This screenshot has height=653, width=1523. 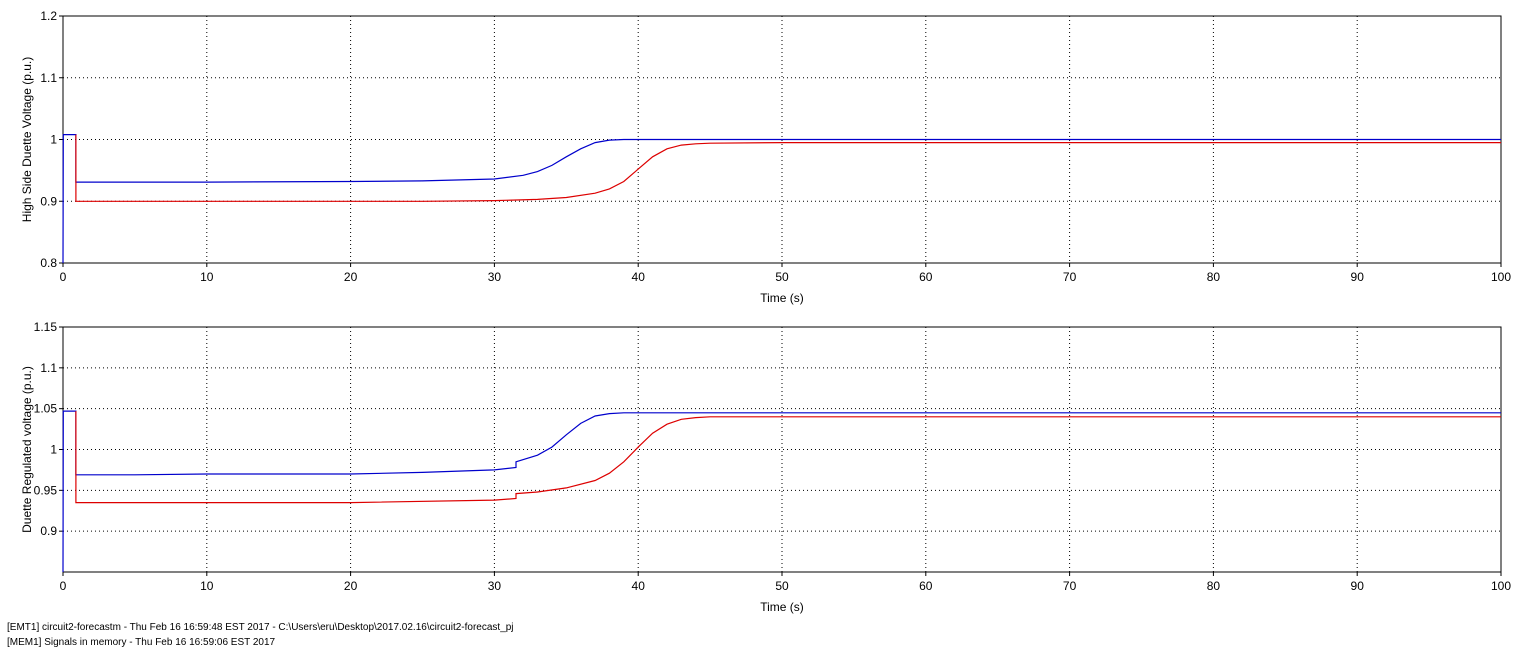 I want to click on plot2-xtick-label: 50, so click(x=782, y=586).